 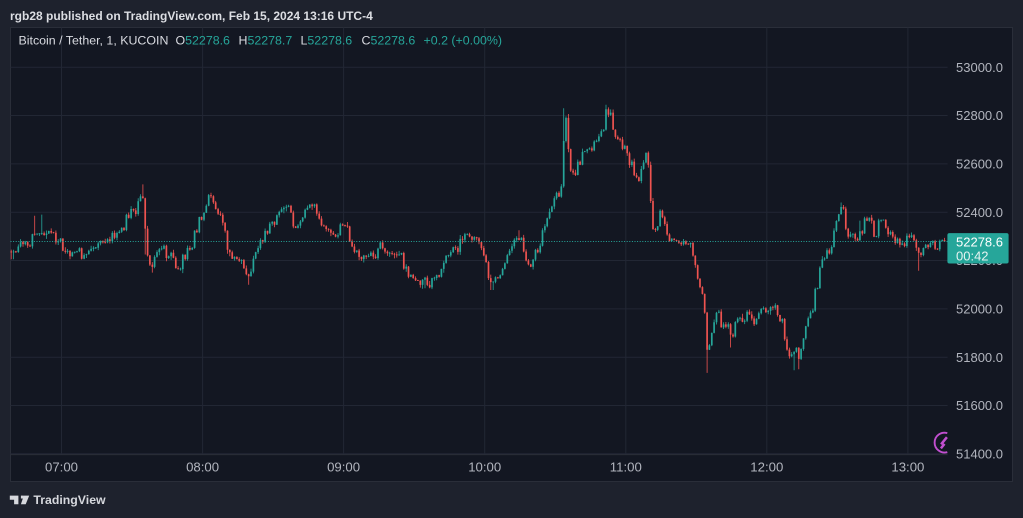 I want to click on svg-text: Bitcoin / Tether, 1, KUCOIN, so click(x=94, y=41).